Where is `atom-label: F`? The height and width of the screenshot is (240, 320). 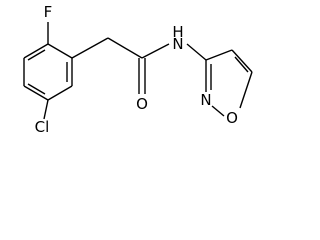 atom-label: F is located at coordinates (48, 12).